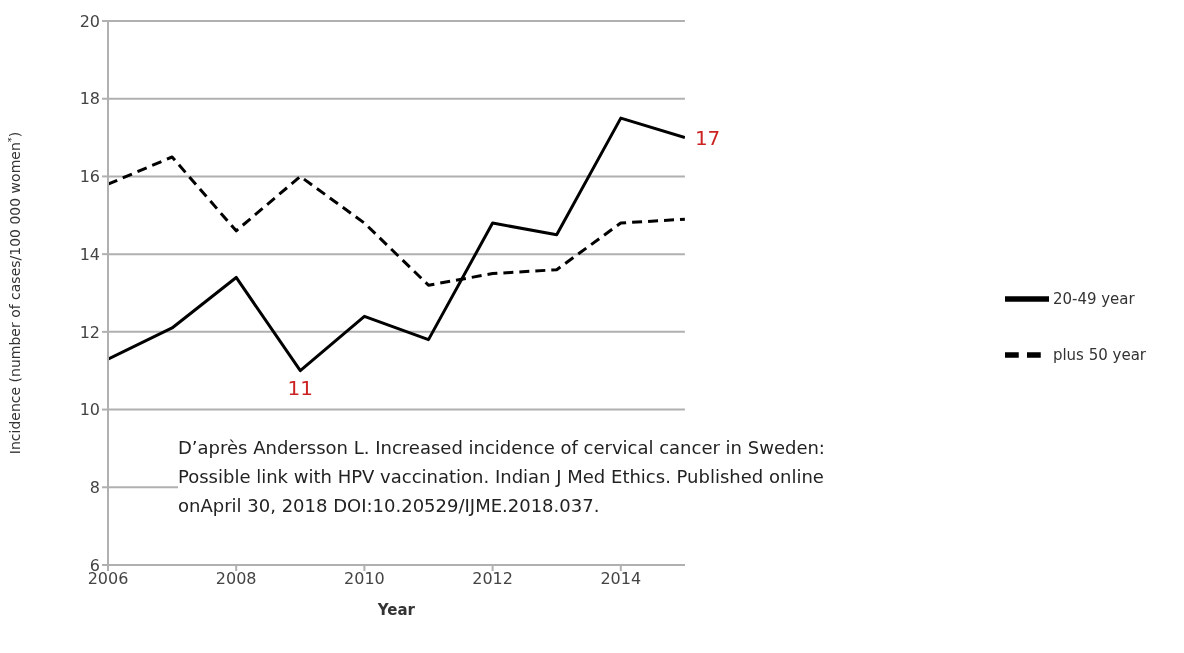  I want to click on y-tick-label: 14, so click(89, 254).